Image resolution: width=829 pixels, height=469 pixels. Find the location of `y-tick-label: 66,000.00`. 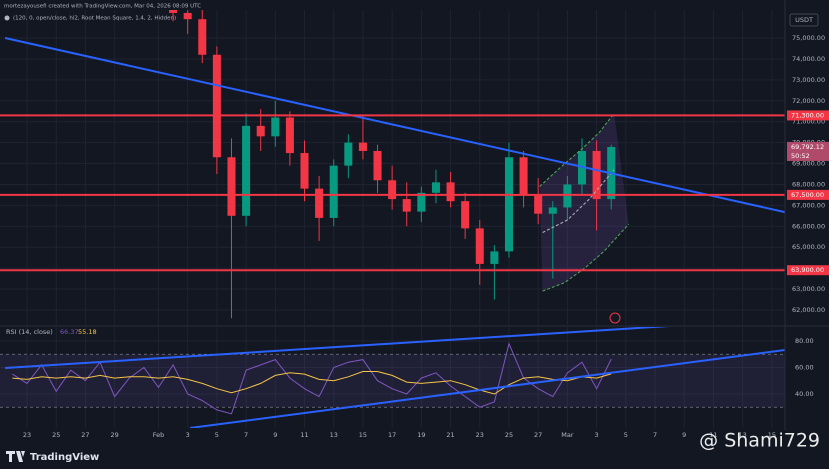

y-tick-label: 66,000.00 is located at coordinates (808, 226).